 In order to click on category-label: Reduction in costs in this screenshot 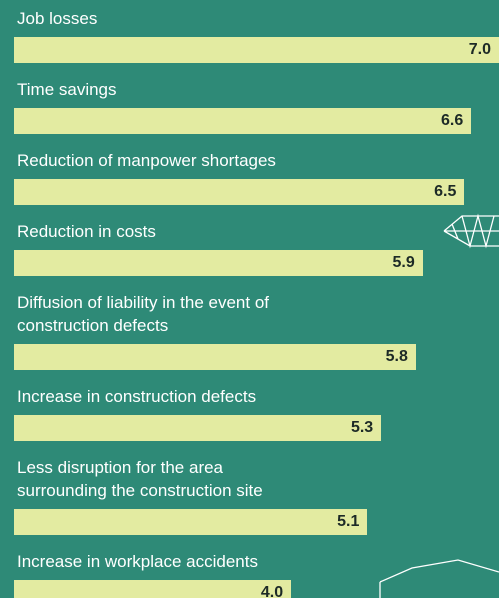, I will do `click(86, 231)`.